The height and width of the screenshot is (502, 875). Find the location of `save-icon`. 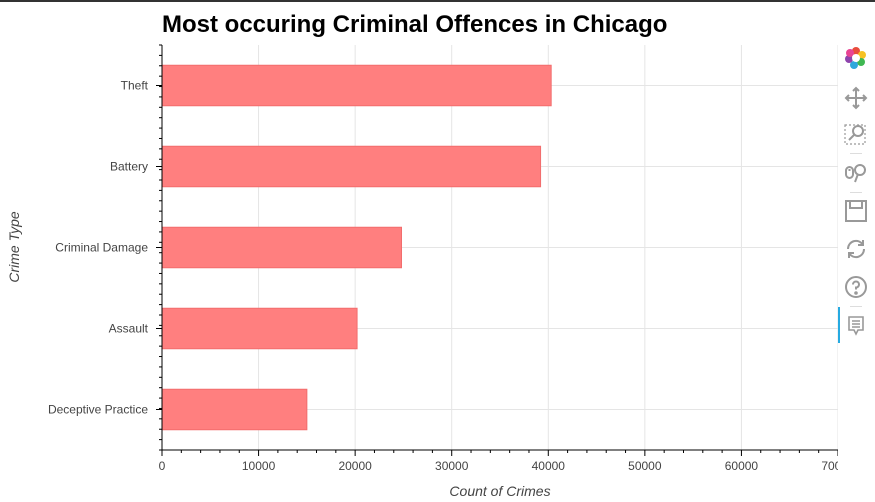

save-icon is located at coordinates (856, 211).